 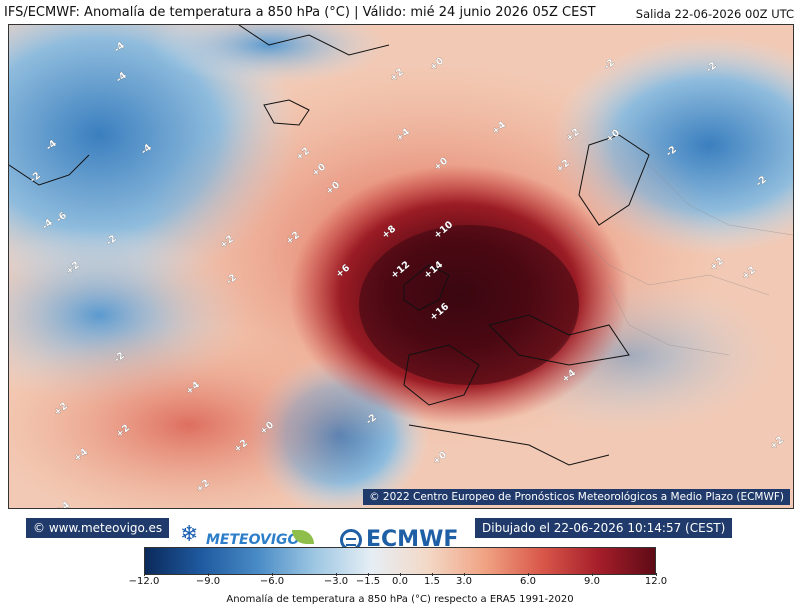 I want to click on cold-region-north, so click(x=269, y=55).